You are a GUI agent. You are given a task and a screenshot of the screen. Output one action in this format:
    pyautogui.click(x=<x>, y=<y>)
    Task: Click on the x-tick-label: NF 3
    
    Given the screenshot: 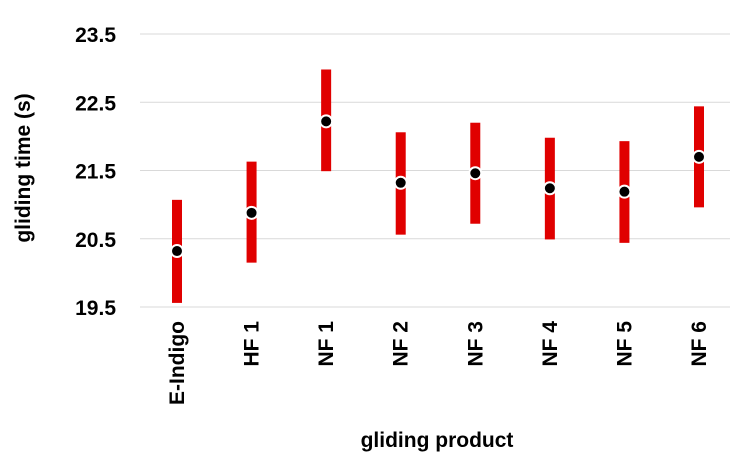 What is the action you would take?
    pyautogui.click(x=475, y=344)
    